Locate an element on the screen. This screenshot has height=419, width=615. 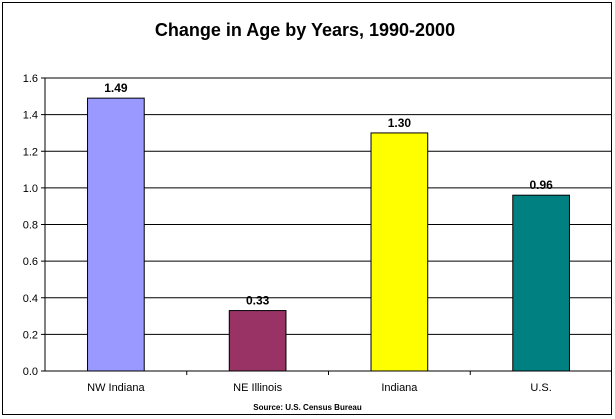
y-tick-label: 1.2 is located at coordinates (30, 152).